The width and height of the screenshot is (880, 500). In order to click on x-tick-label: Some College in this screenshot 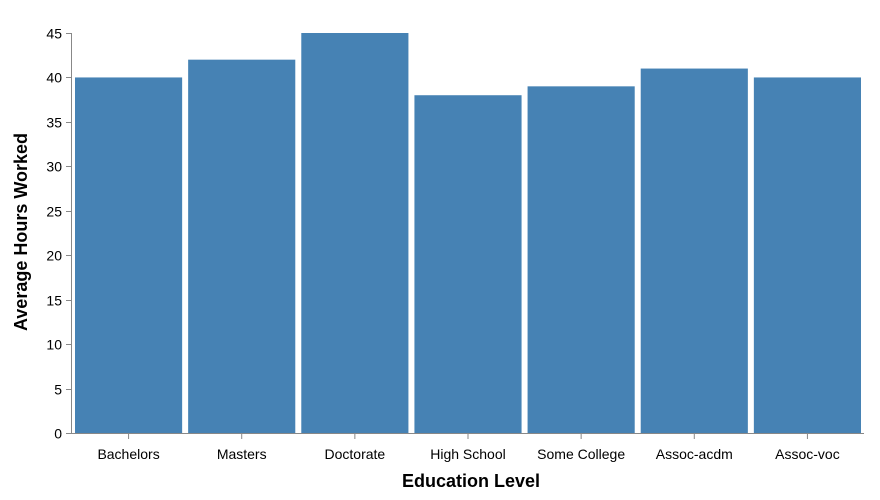, I will do `click(581, 454)`.